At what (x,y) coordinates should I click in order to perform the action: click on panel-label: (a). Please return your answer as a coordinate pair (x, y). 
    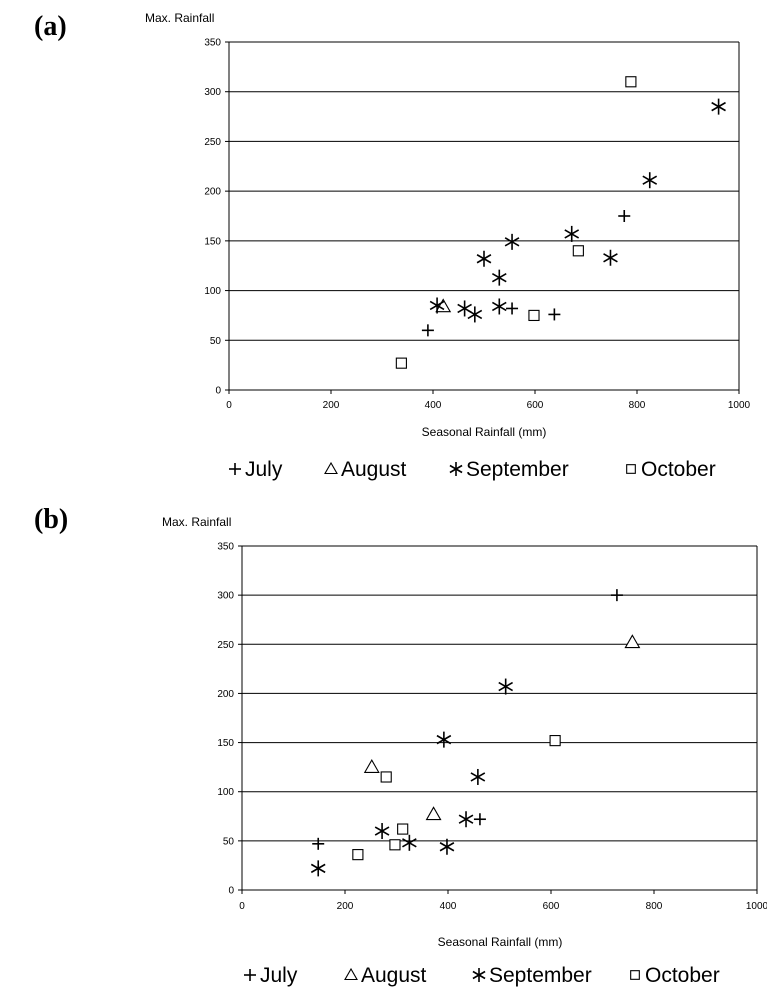
    Looking at the image, I should click on (50, 26).